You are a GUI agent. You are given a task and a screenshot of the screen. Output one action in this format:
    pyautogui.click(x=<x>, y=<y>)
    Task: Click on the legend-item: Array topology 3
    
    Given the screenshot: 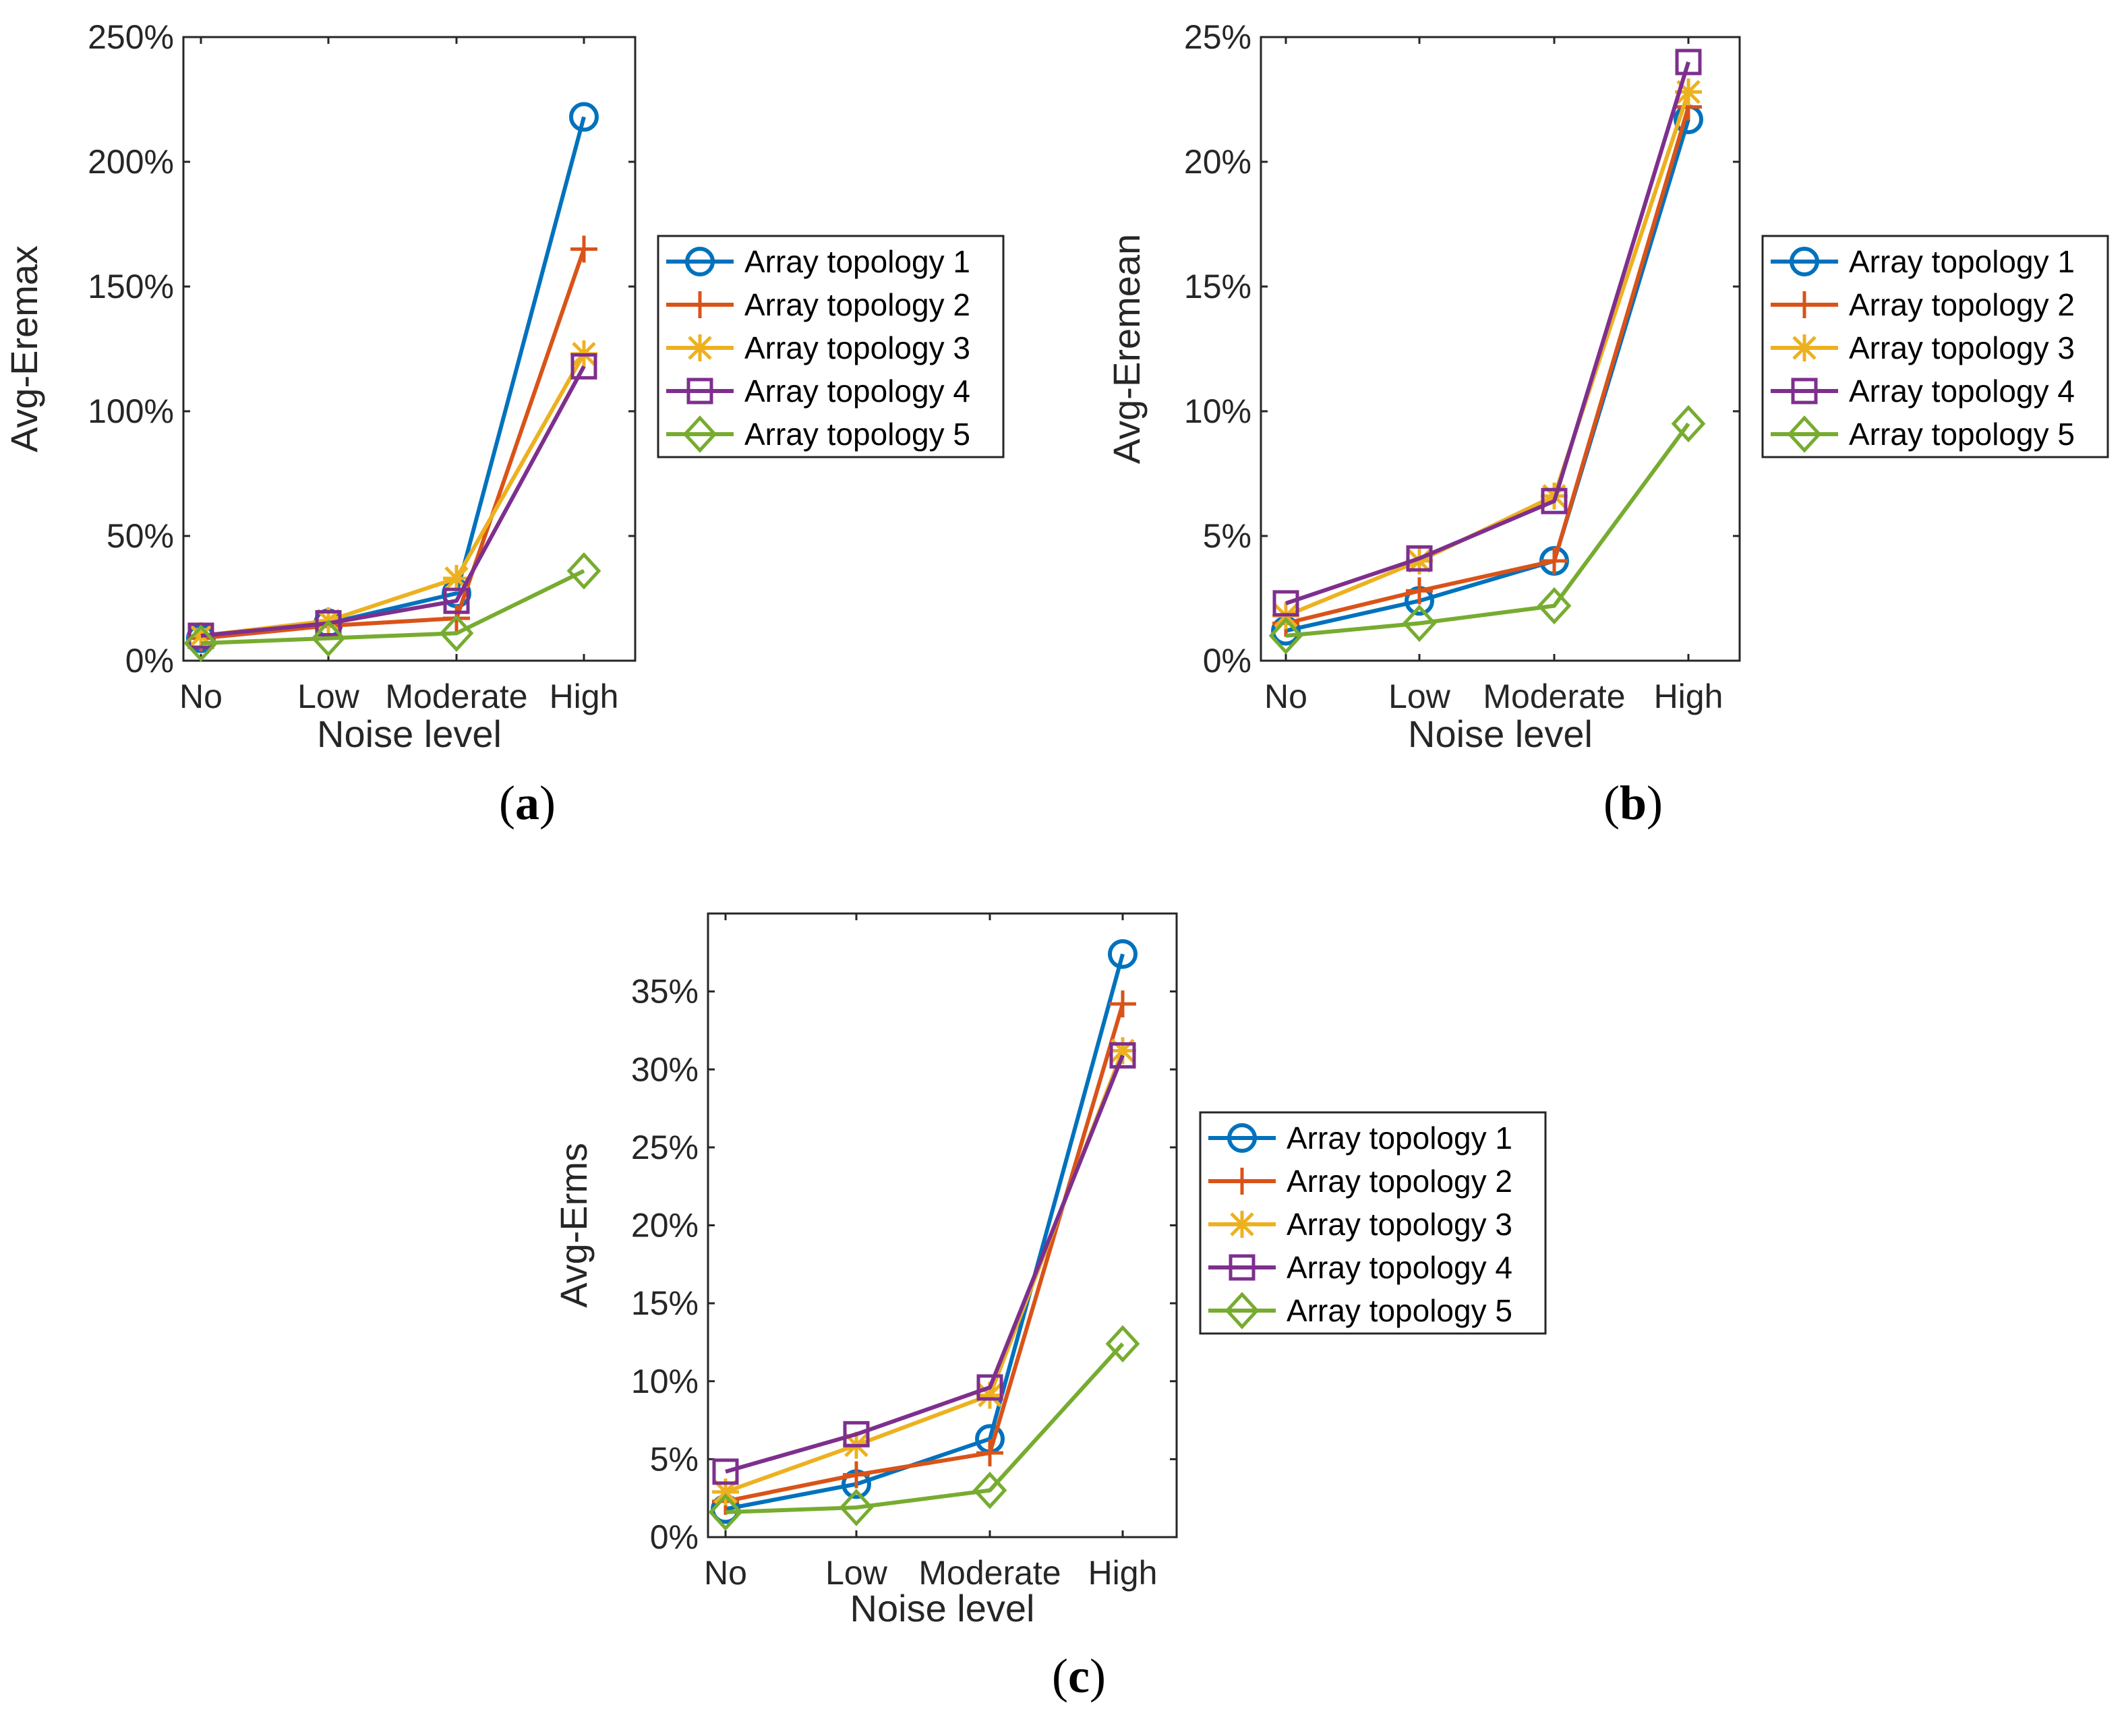 What is the action you would take?
    pyautogui.click(x=1923, y=347)
    